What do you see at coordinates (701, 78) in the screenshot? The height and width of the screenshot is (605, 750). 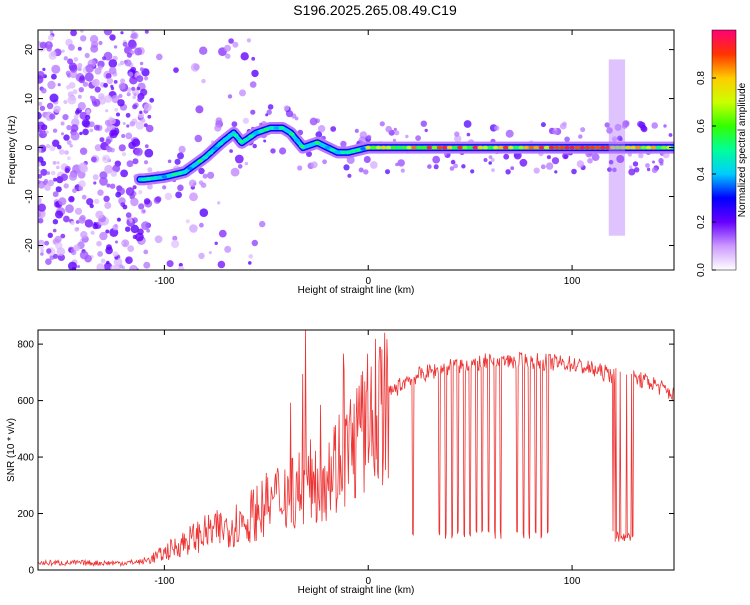 I see `colorbar-tick-label: 0.8` at bounding box center [701, 78].